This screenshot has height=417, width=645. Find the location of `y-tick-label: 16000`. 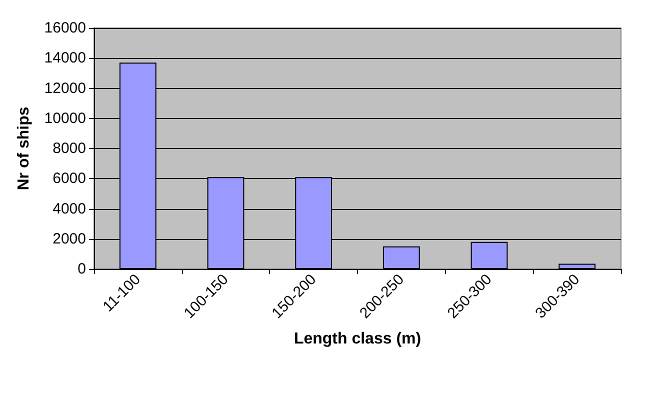

y-tick-label: 16000 is located at coordinates (65, 28).